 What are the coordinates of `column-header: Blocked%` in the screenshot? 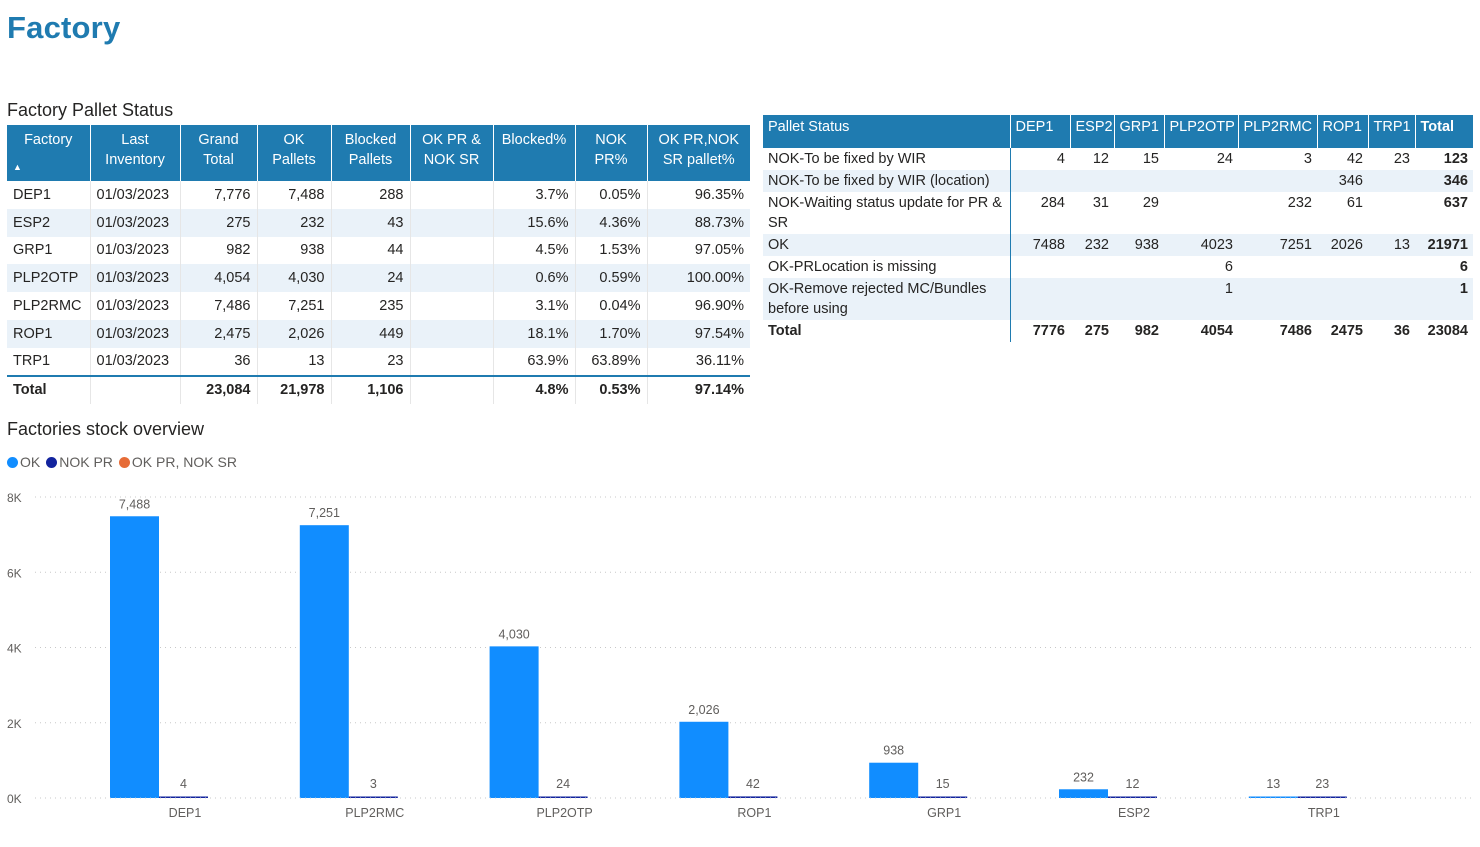 It's located at (534, 153).